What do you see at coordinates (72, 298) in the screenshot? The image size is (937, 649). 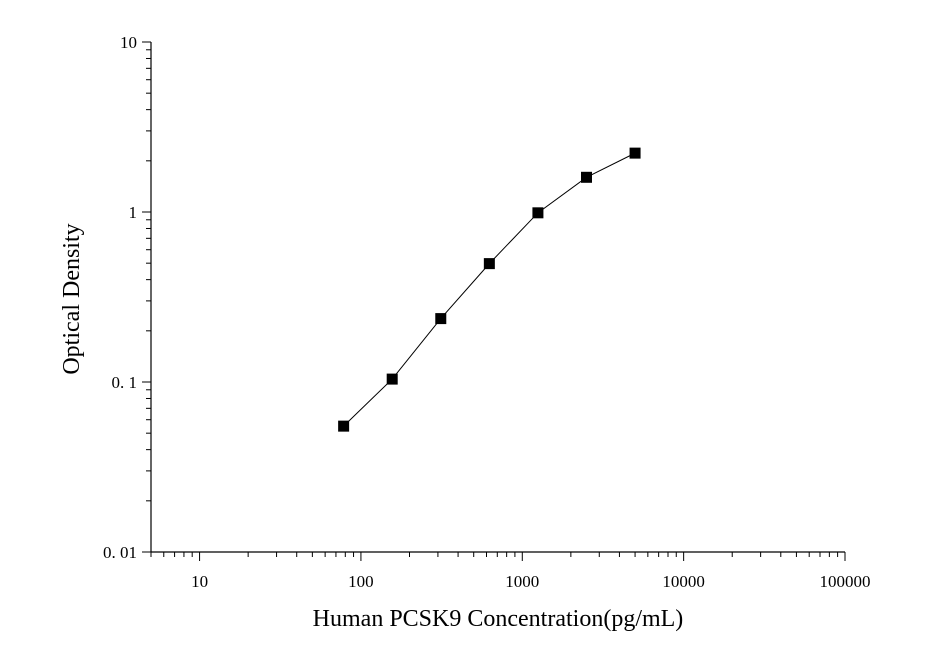 I see `y-axis-title: Optical Density` at bounding box center [72, 298].